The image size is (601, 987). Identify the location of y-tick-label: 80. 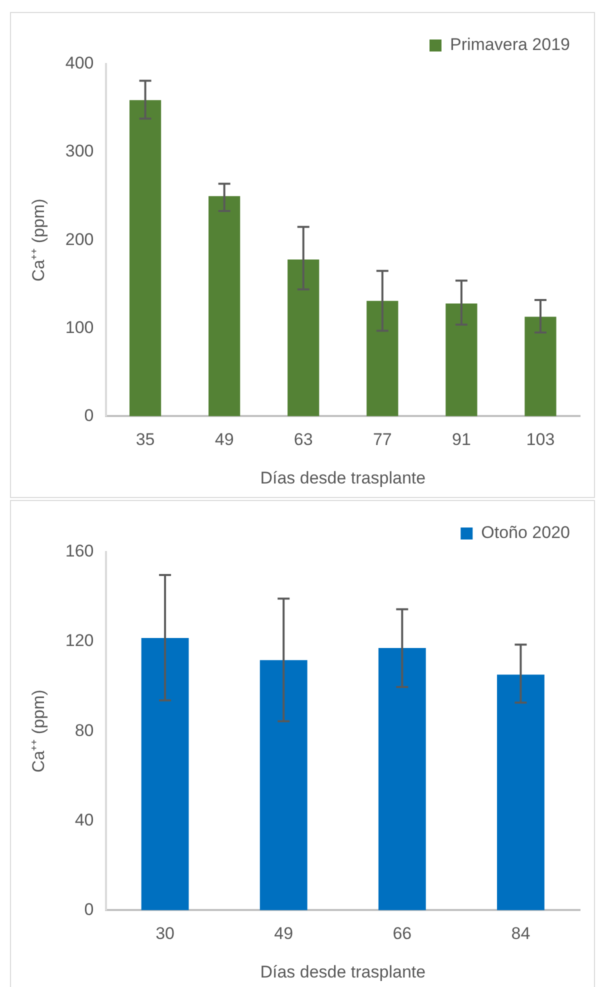
(84, 730).